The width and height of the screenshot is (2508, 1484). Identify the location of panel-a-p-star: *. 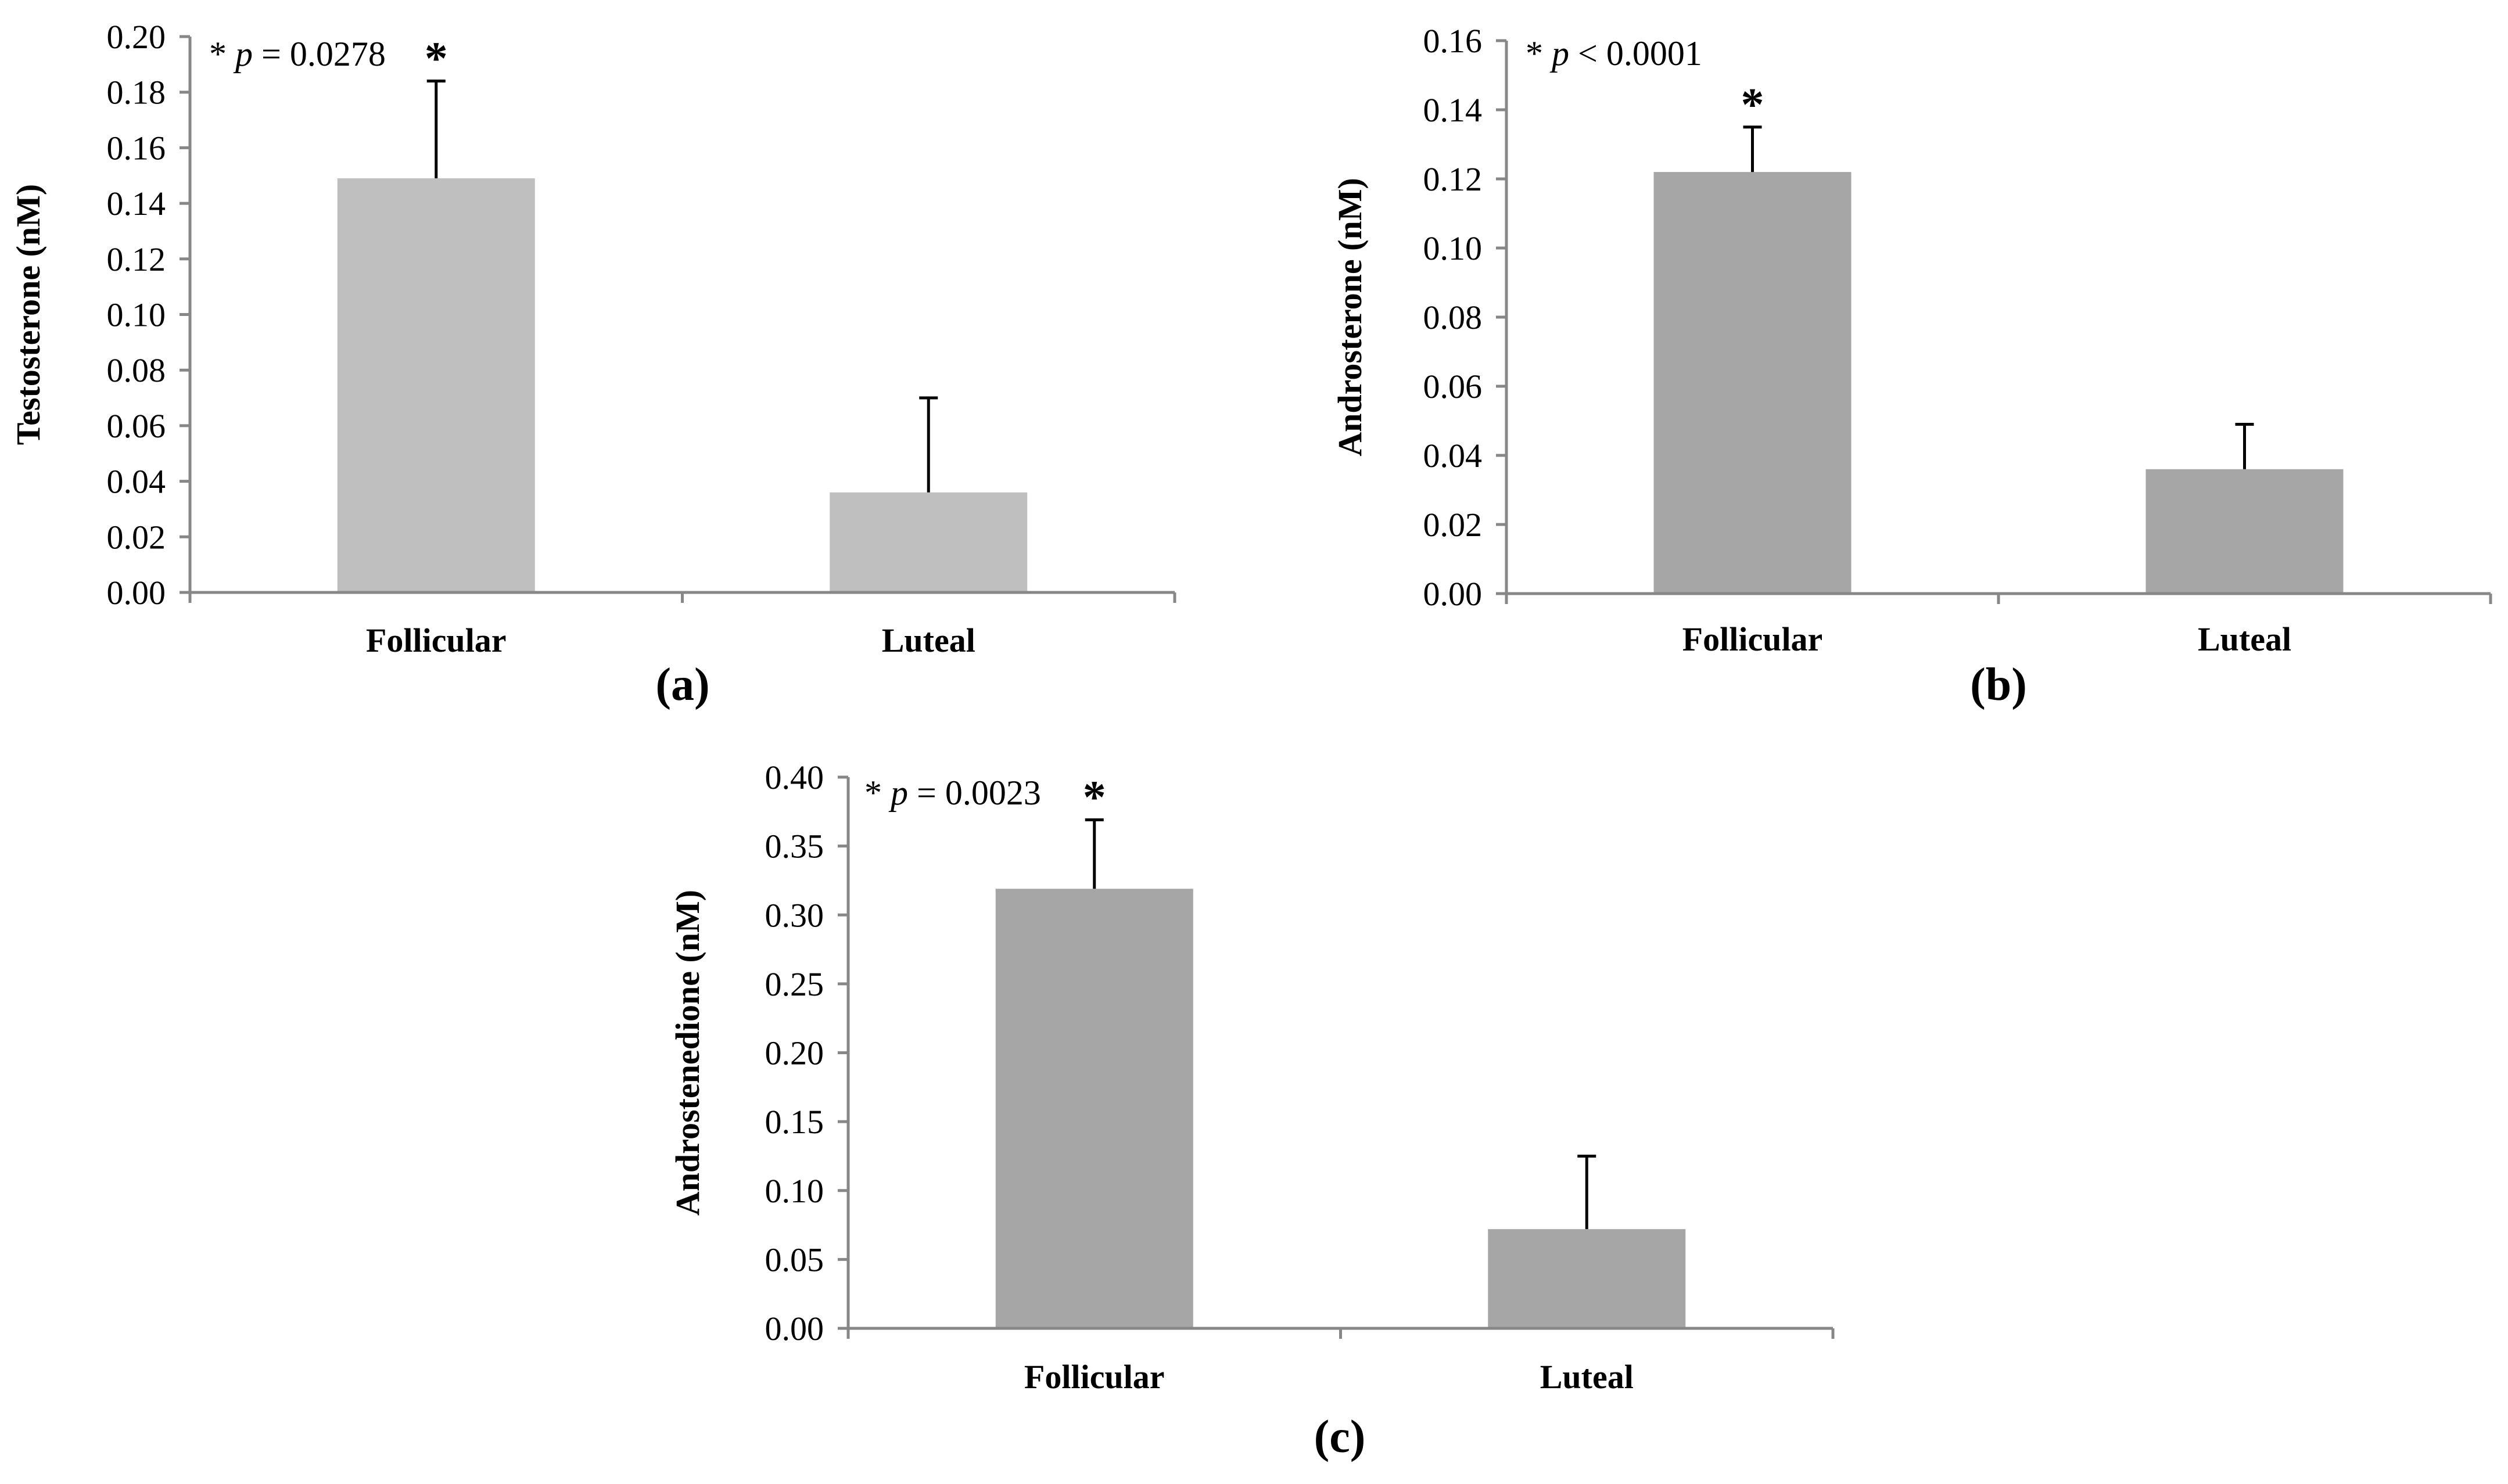
(222, 54).